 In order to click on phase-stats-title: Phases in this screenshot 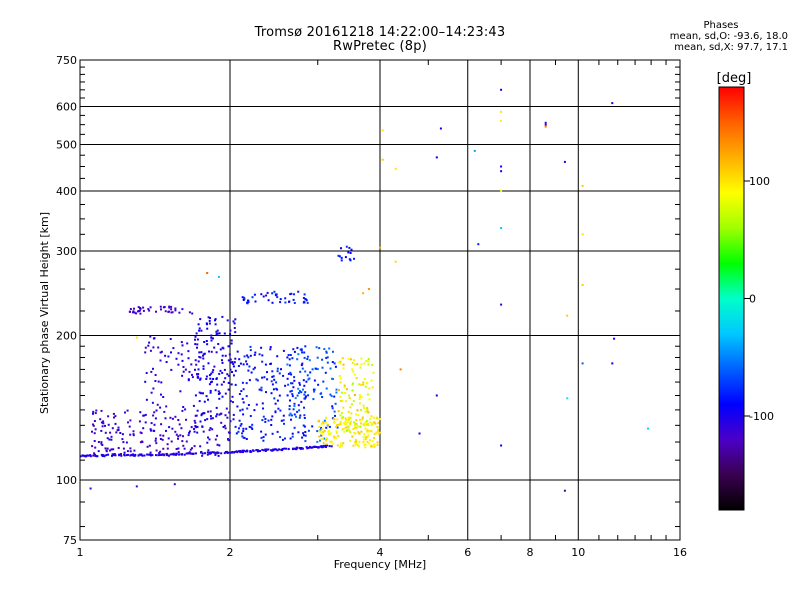, I will do `click(721, 25)`.